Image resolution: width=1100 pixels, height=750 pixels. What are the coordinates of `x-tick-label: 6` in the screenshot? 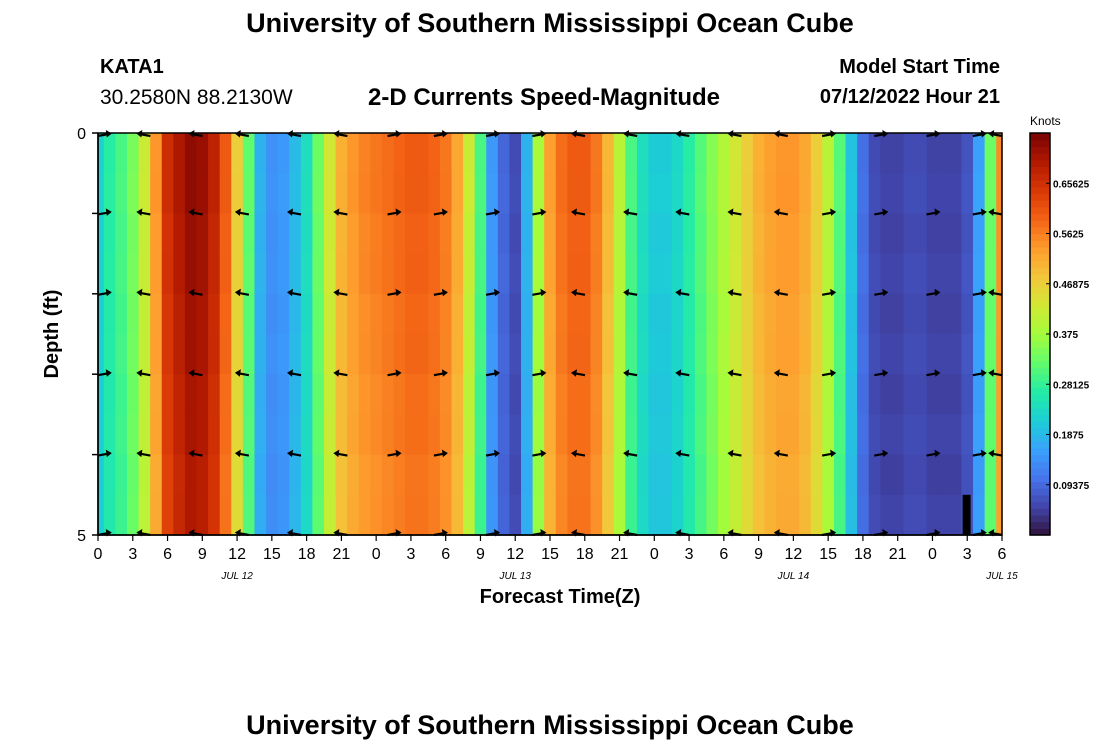 It's located at (1002, 554).